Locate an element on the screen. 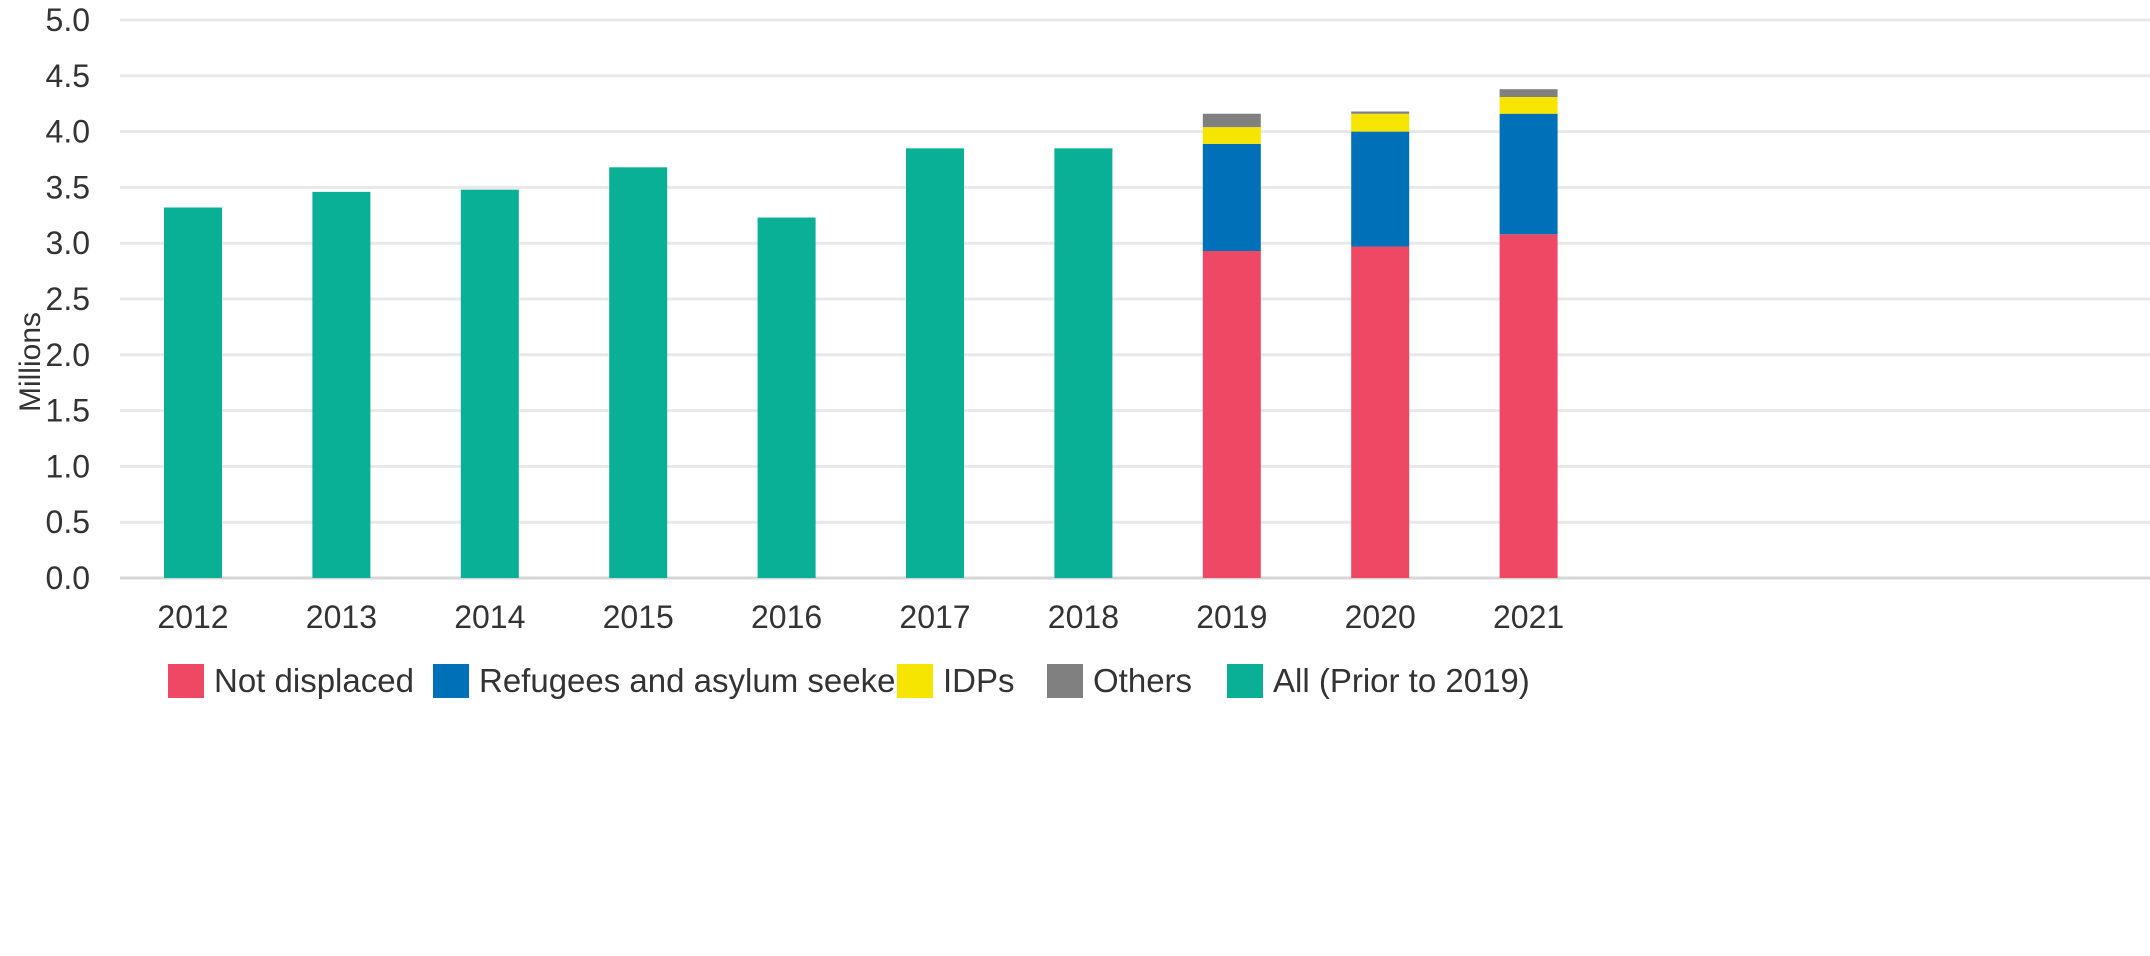 This screenshot has height=956, width=2150. y-axis-ticks: 0.0 0.5 1.0 1.5 2.0 2.5 3.0 3.5 4.0 4.5 5.0 is located at coordinates (68, 299).